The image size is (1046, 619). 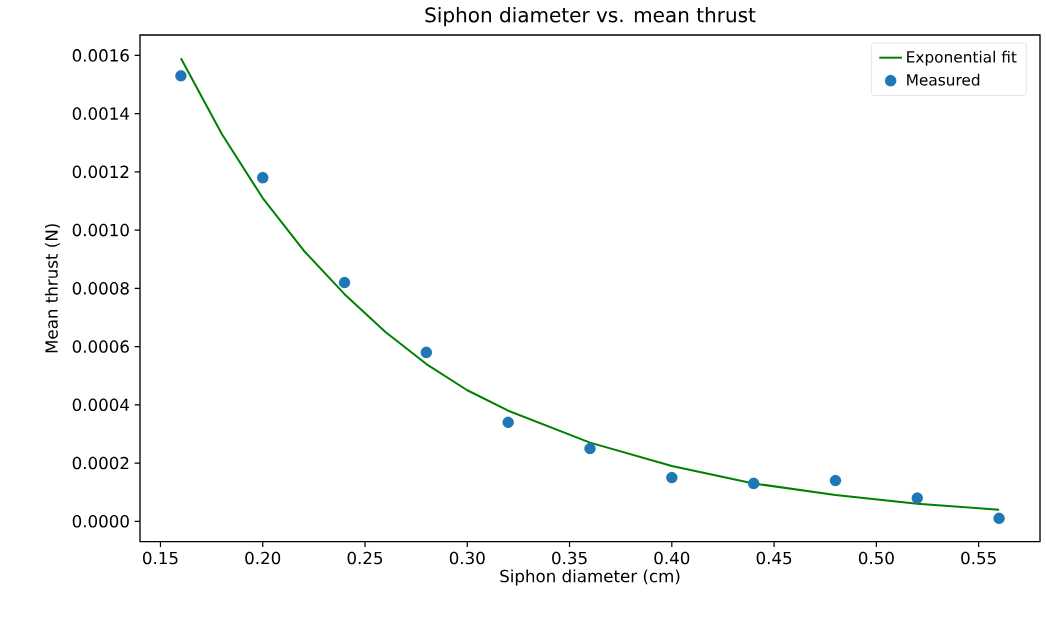 I want to click on y-tick-label: 0.0006, so click(x=100, y=346).